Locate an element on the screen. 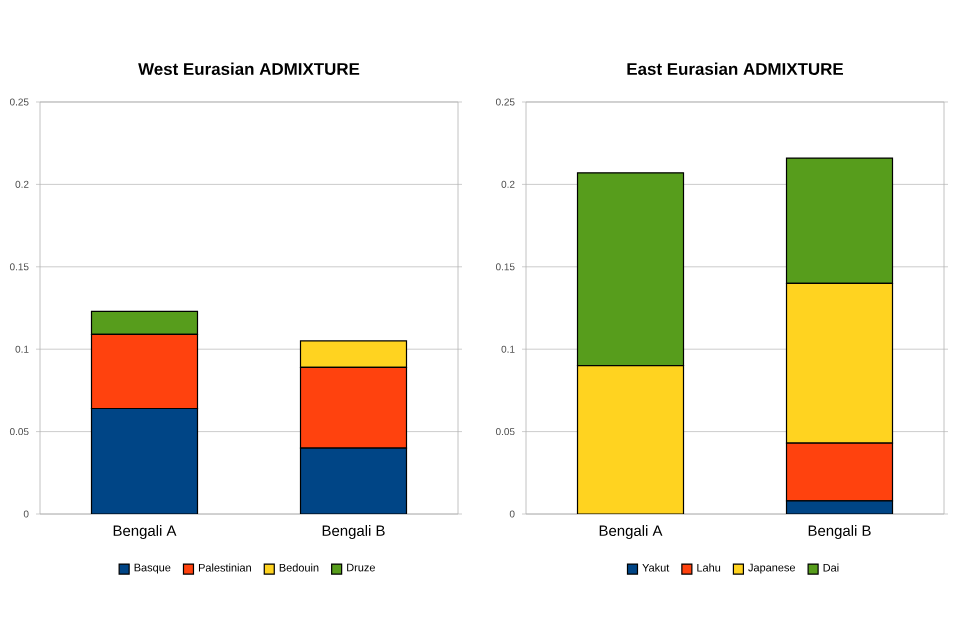 The height and width of the screenshot is (640, 960). chart-title: East Eurasian ADMIXTURE is located at coordinates (735, 68).